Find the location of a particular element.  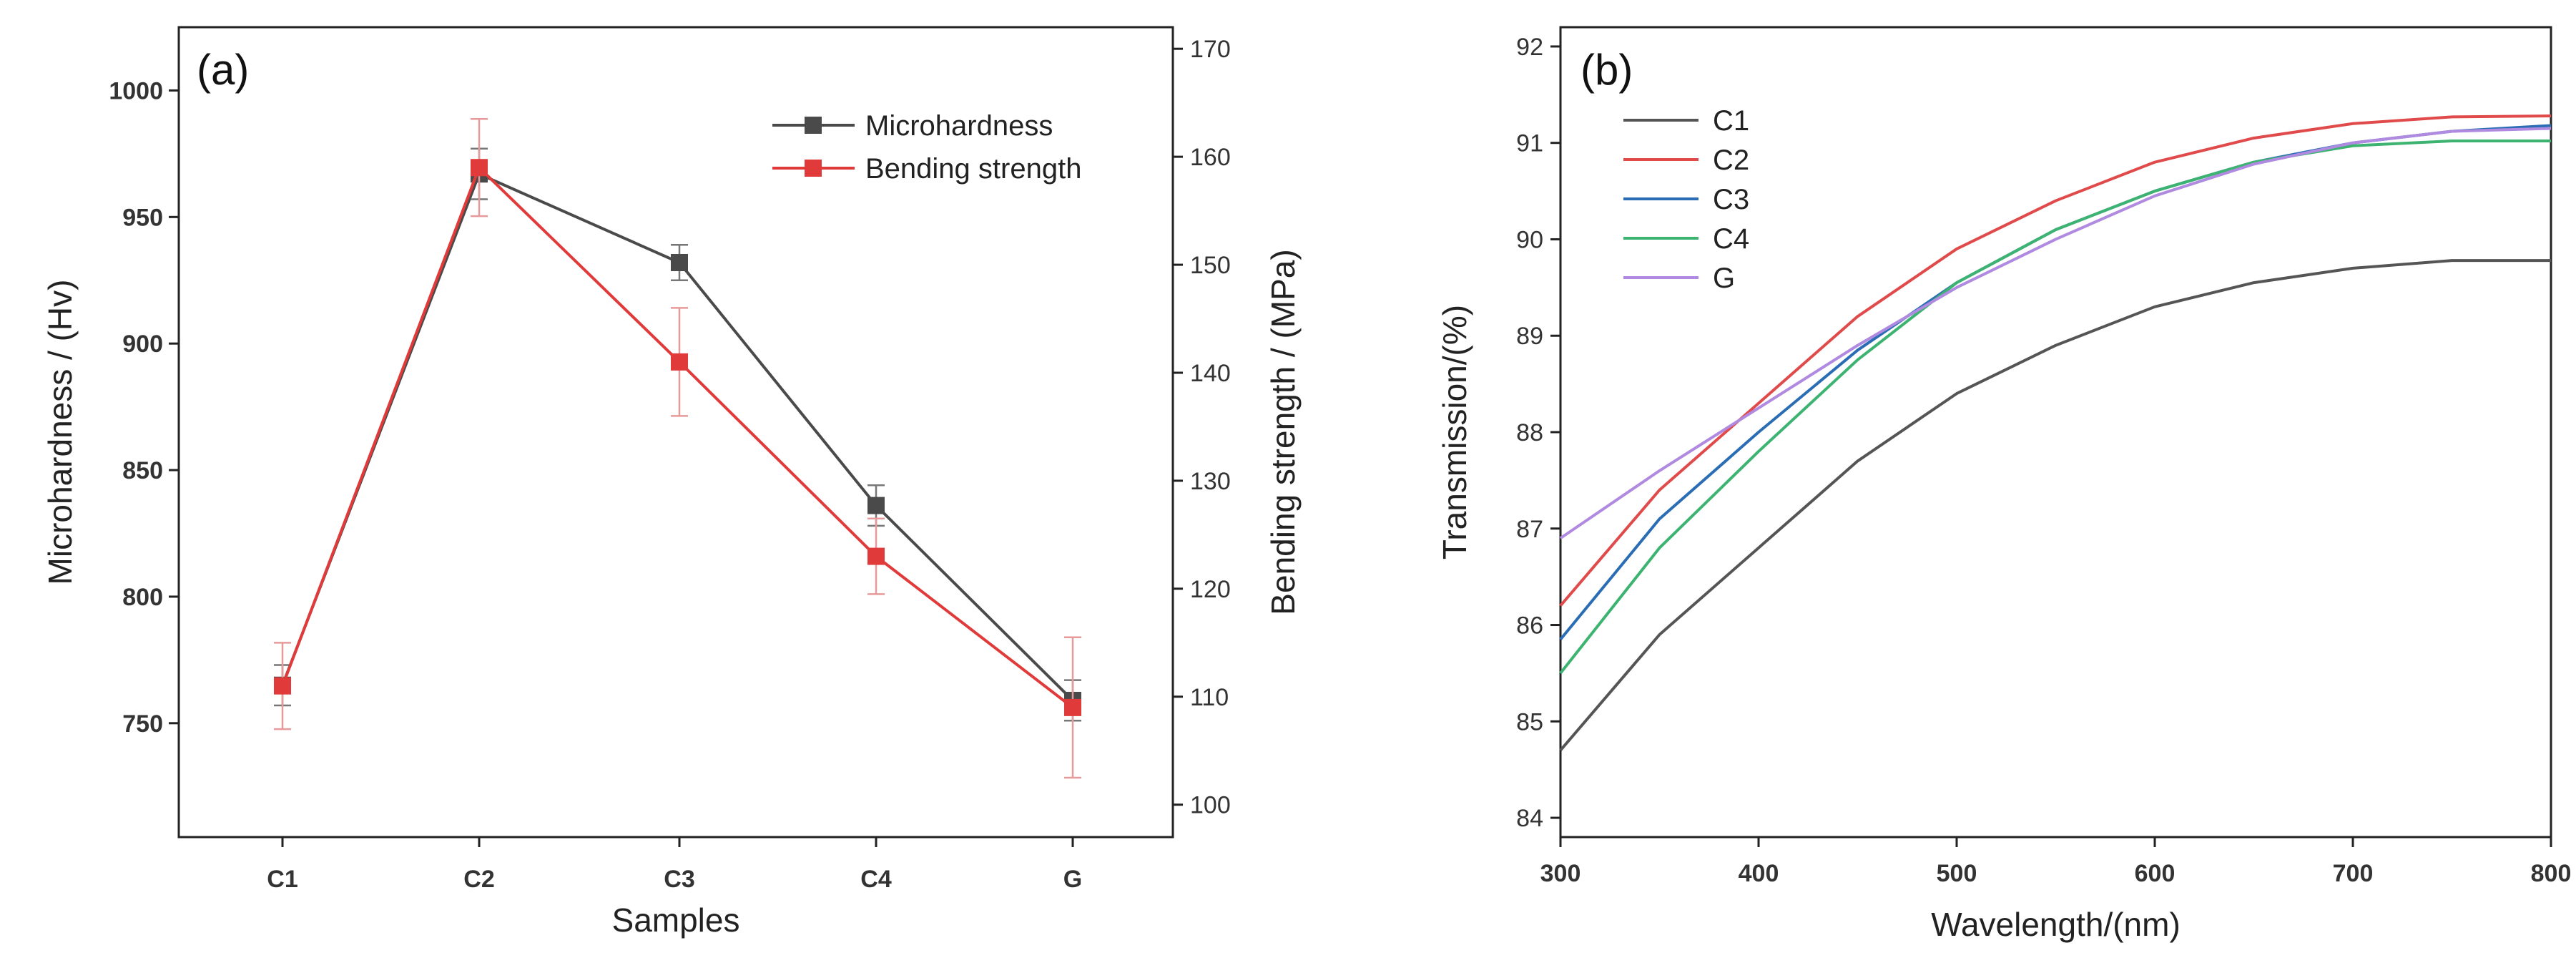

x-tick-label: C2 is located at coordinates (479, 879).